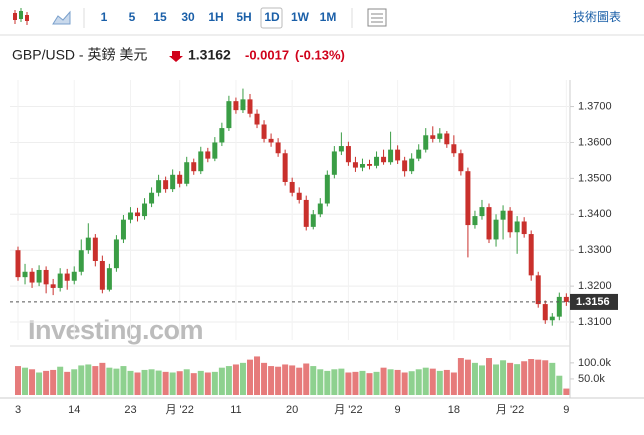 Image resolution: width=644 pixels, height=435 pixels. What do you see at coordinates (243, 17) in the screenshot?
I see `interval-button: 5H` at bounding box center [243, 17].